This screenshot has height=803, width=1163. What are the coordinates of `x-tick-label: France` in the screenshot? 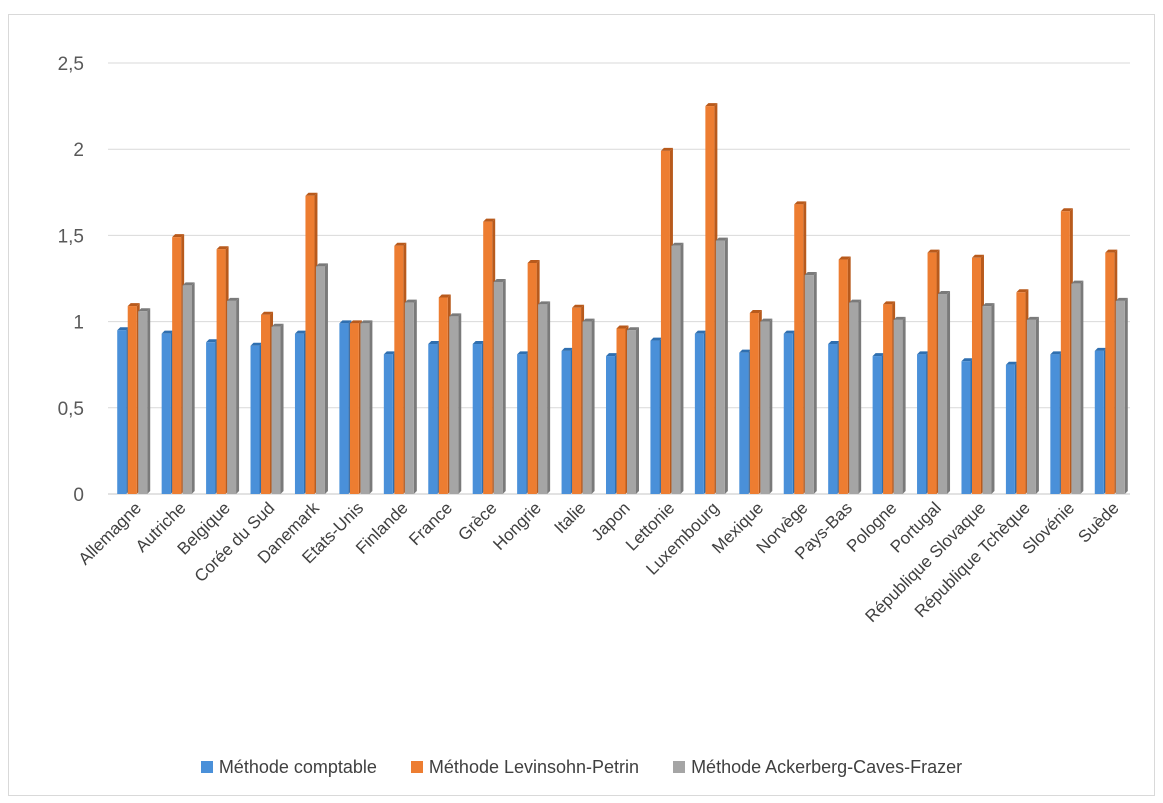 It's located at (430, 523).